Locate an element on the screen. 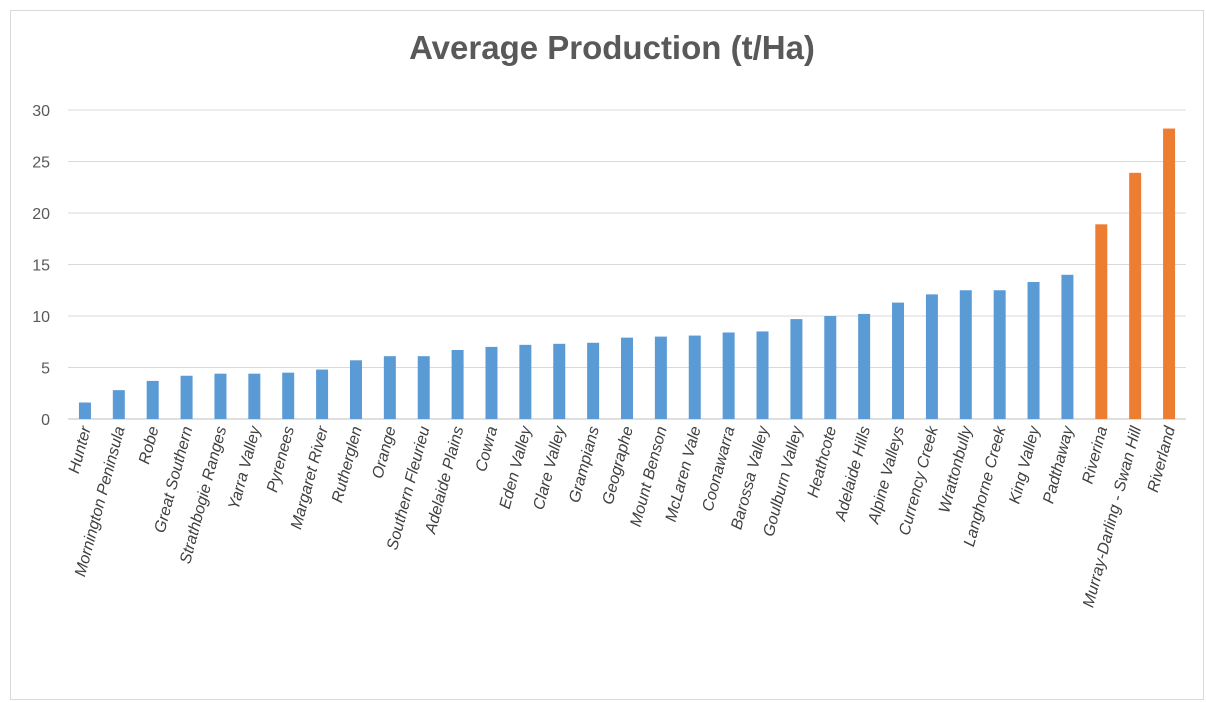 This screenshot has width=1206, height=702. bar-goulburn-valley is located at coordinates (796, 369).